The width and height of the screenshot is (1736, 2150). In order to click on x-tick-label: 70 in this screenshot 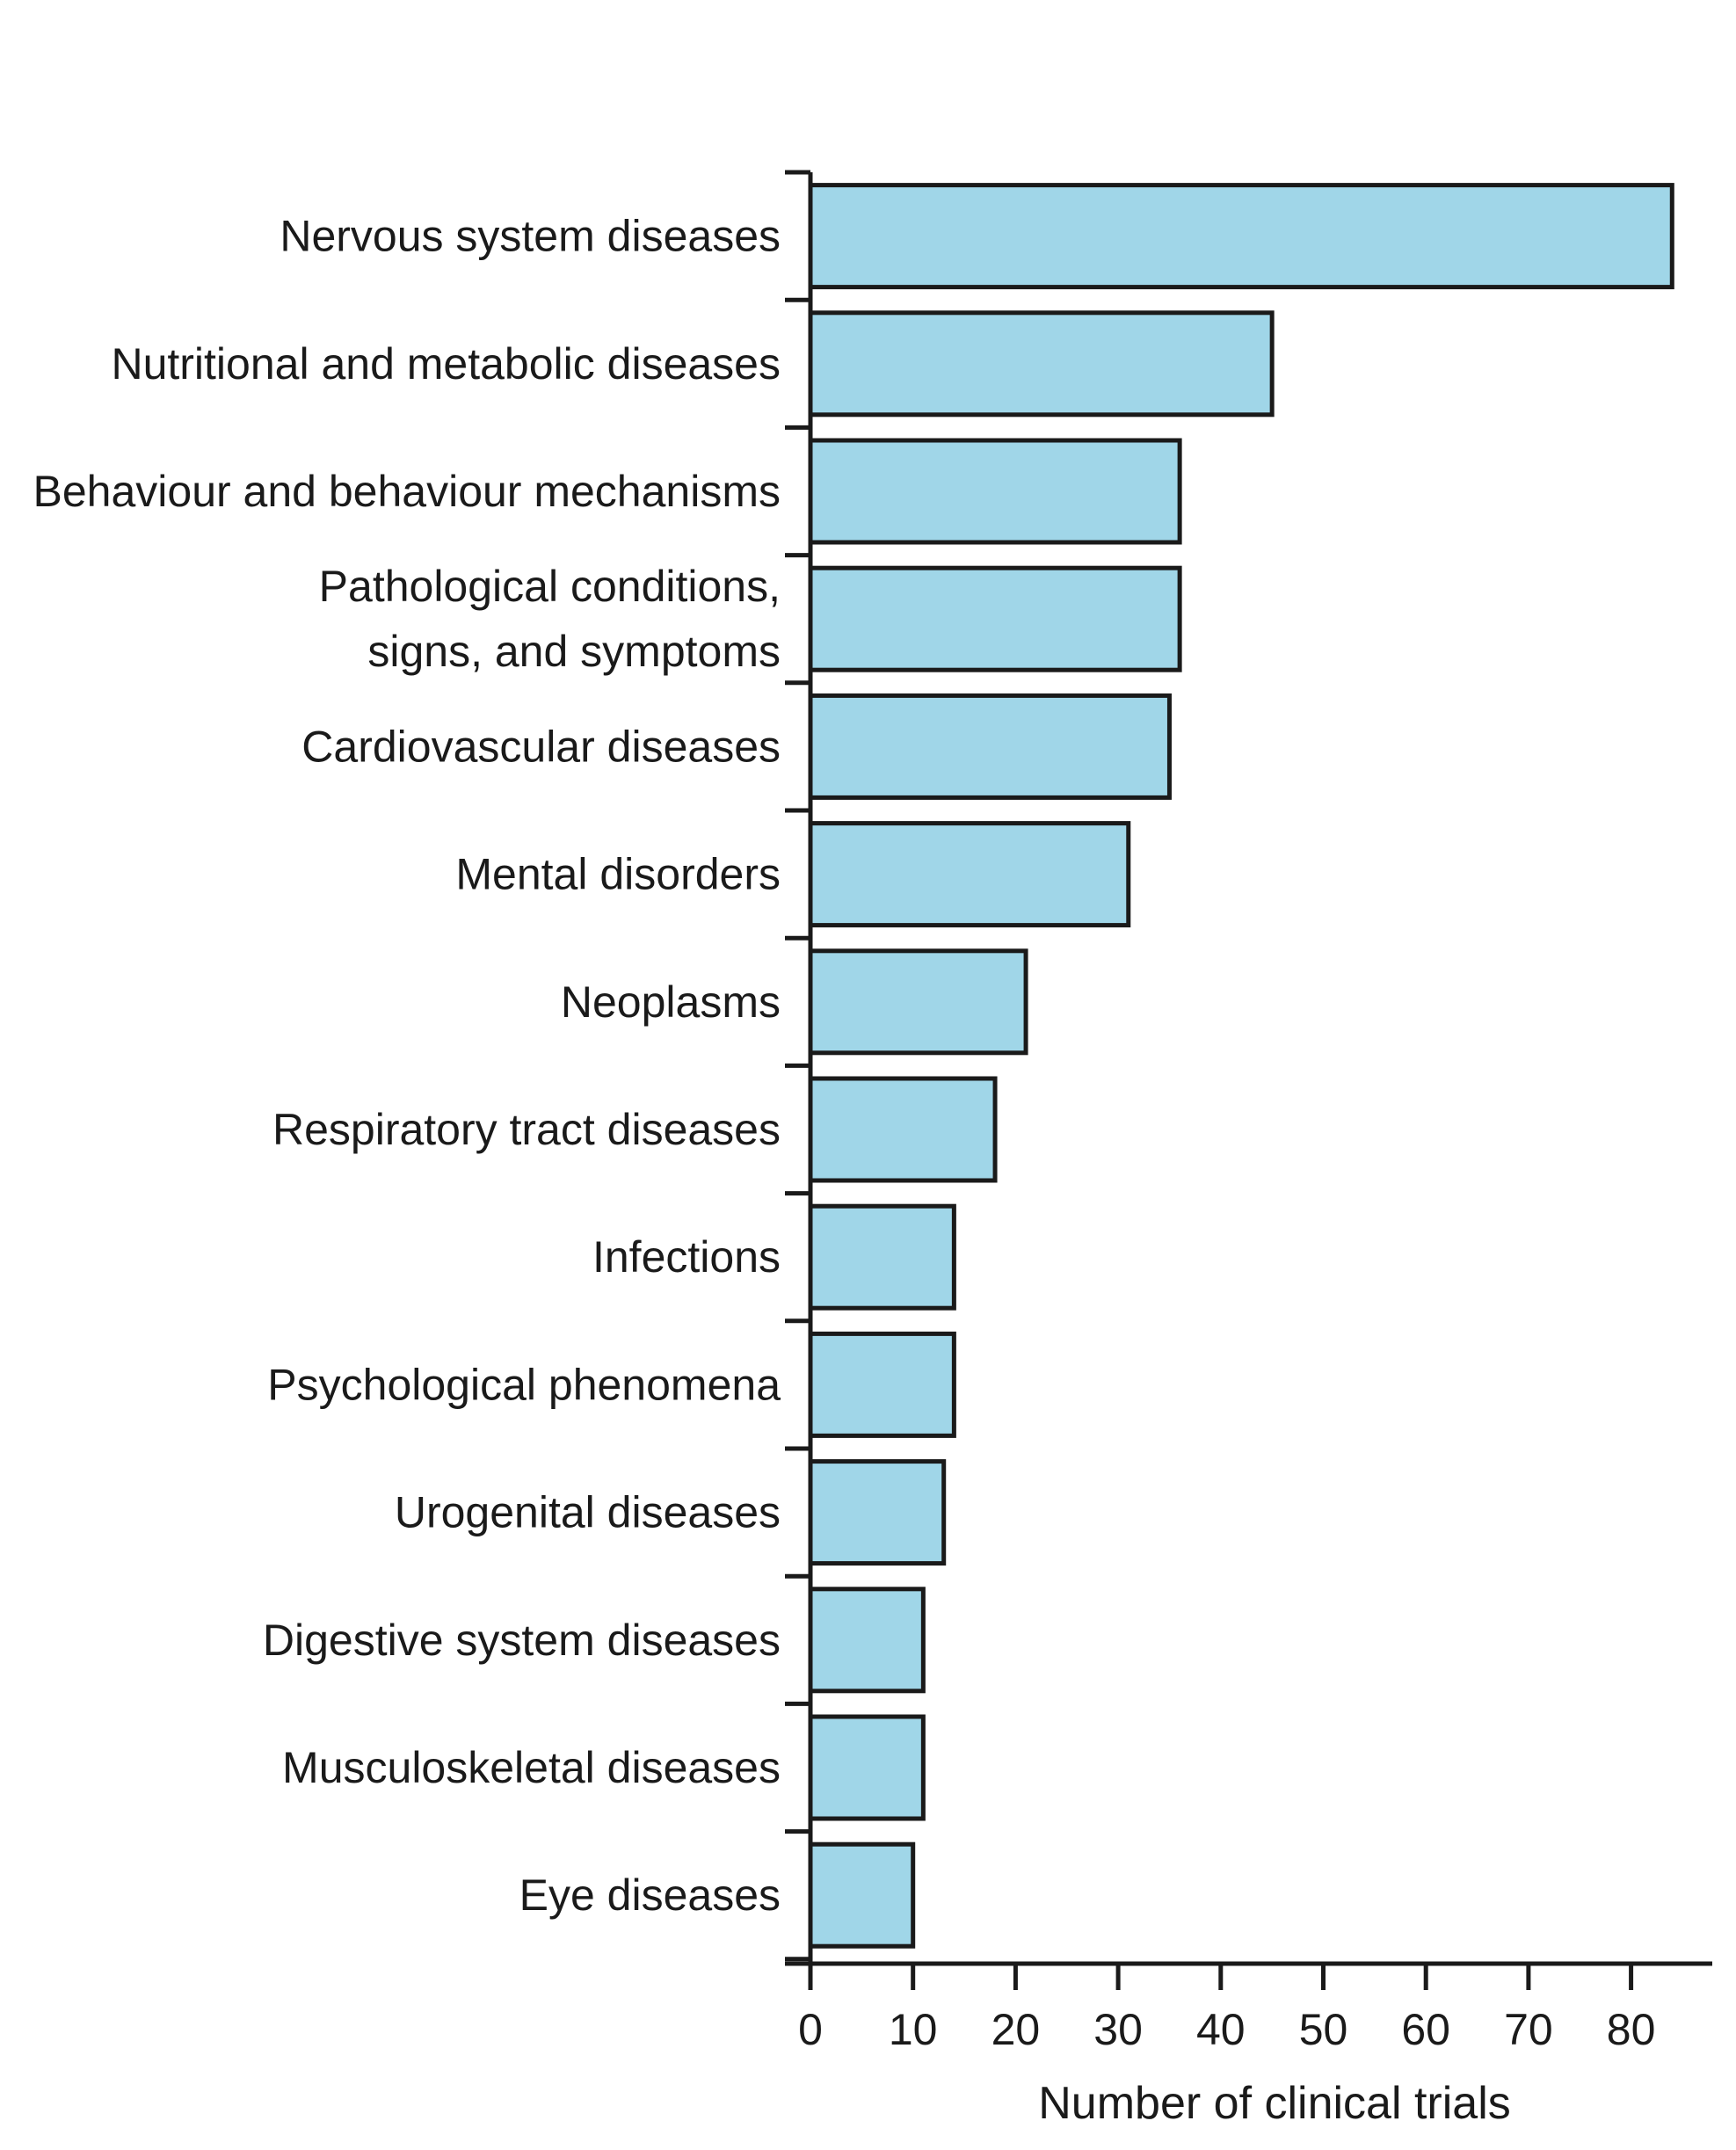, I will do `click(1529, 2030)`.